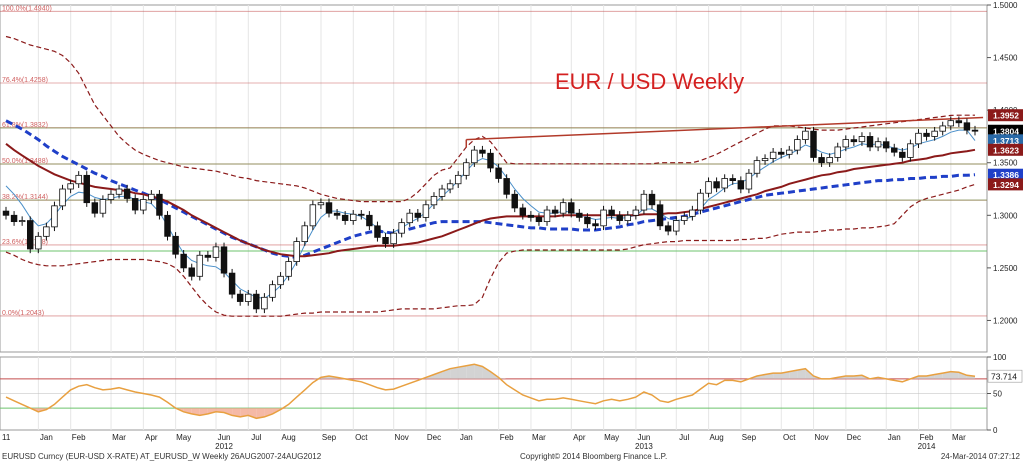  I want to click on price-tag-label: 1.3952, so click(1006, 116).